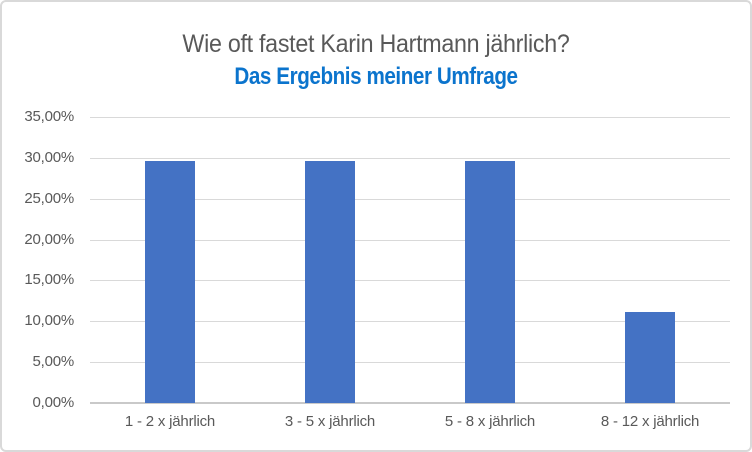 The width and height of the screenshot is (752, 452). What do you see at coordinates (49, 321) in the screenshot?
I see `y-tick-label: 10,00%` at bounding box center [49, 321].